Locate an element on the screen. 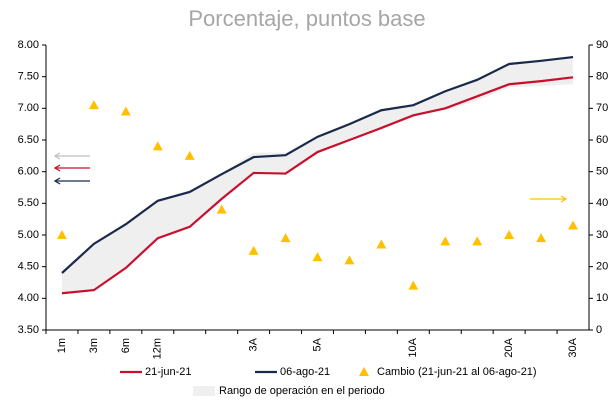  x-tick-label: 1m is located at coordinates (62, 345).